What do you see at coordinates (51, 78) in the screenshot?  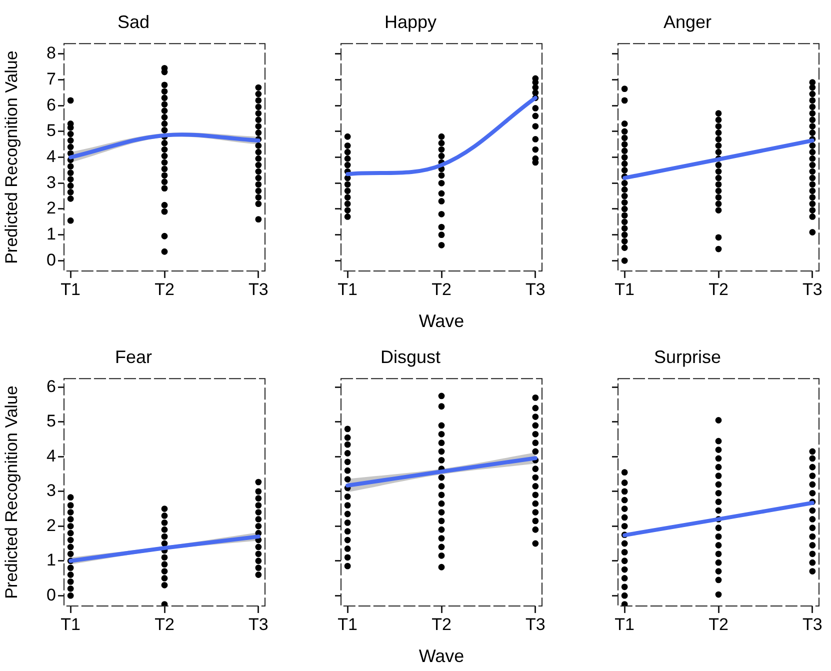 I see `y-tick-label: 7` at bounding box center [51, 78].